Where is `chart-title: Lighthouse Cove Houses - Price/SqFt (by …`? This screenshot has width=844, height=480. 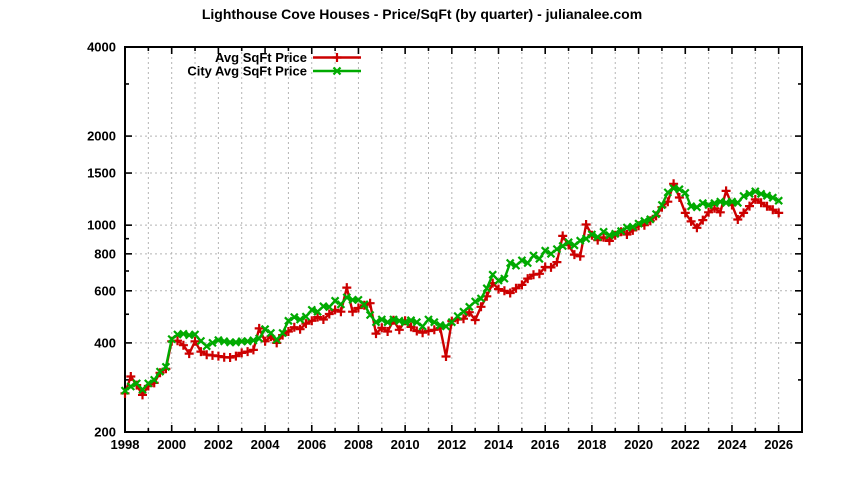 chart-title: Lighthouse Cove Houses - Price/SqFt (by … is located at coordinates (422, 14).